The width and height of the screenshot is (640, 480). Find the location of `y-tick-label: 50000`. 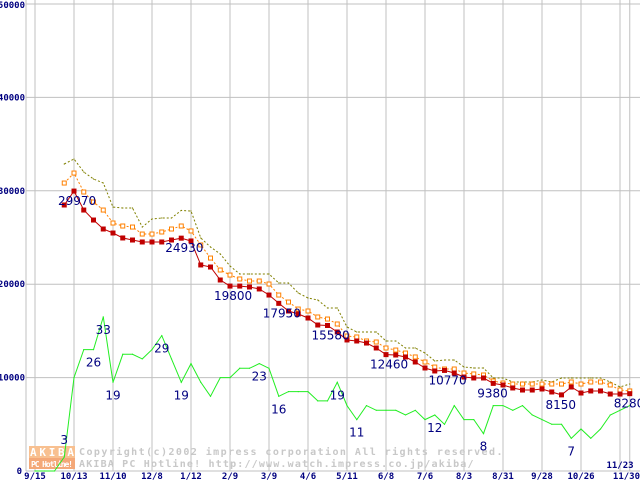

y-tick-label: 50000 is located at coordinates (12, 6).